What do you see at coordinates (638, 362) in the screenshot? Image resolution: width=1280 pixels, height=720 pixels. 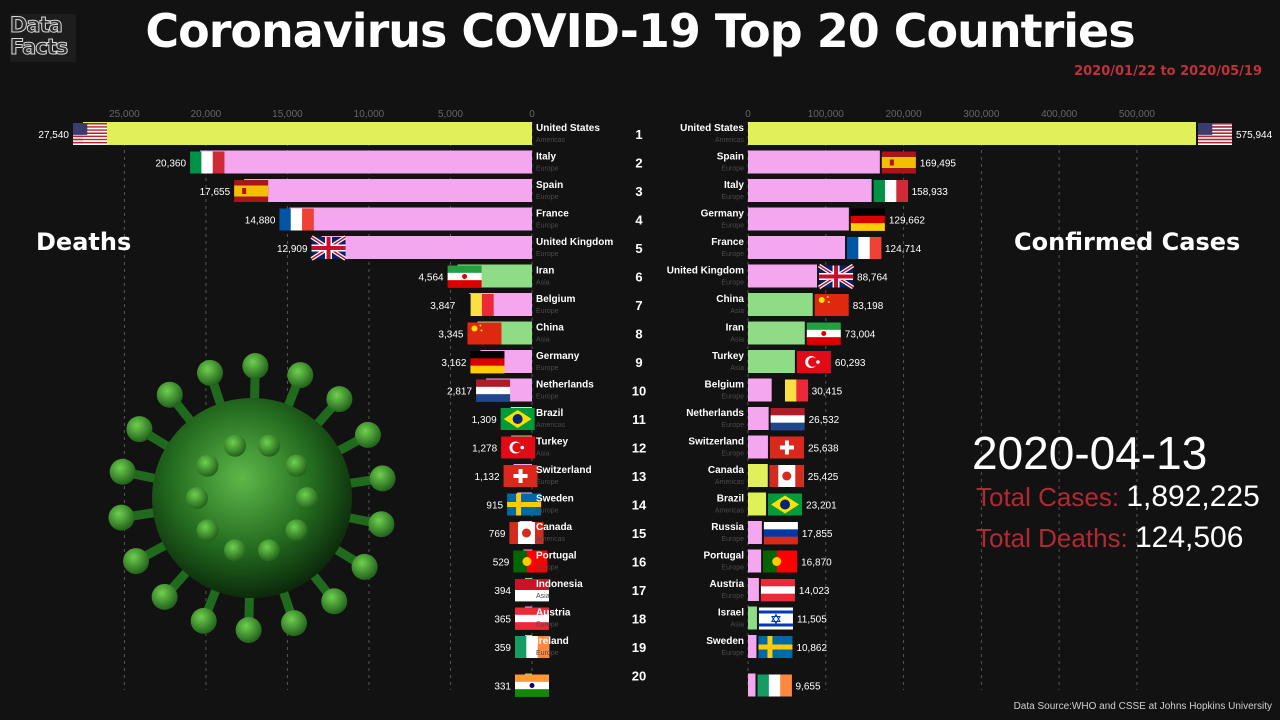 I see `rank-number: 9` at bounding box center [638, 362].